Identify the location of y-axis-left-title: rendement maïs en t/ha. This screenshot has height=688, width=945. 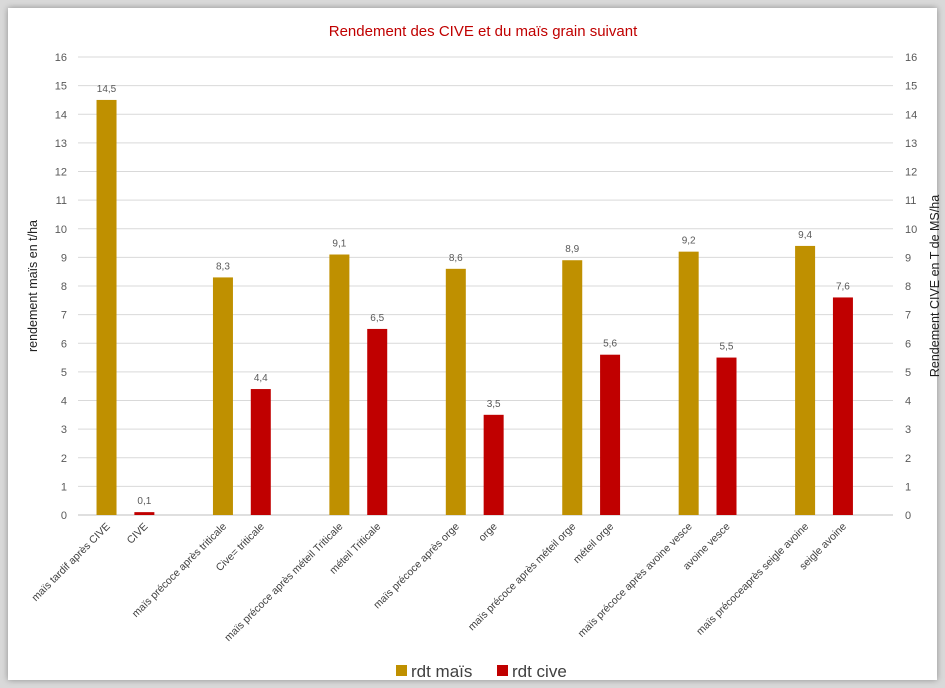
(33, 286).